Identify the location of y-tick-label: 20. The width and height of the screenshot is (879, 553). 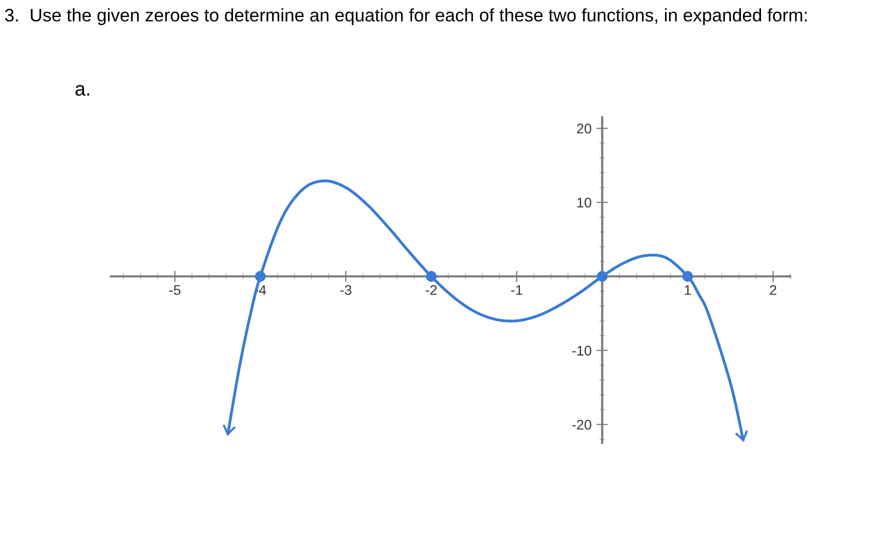
(584, 129).